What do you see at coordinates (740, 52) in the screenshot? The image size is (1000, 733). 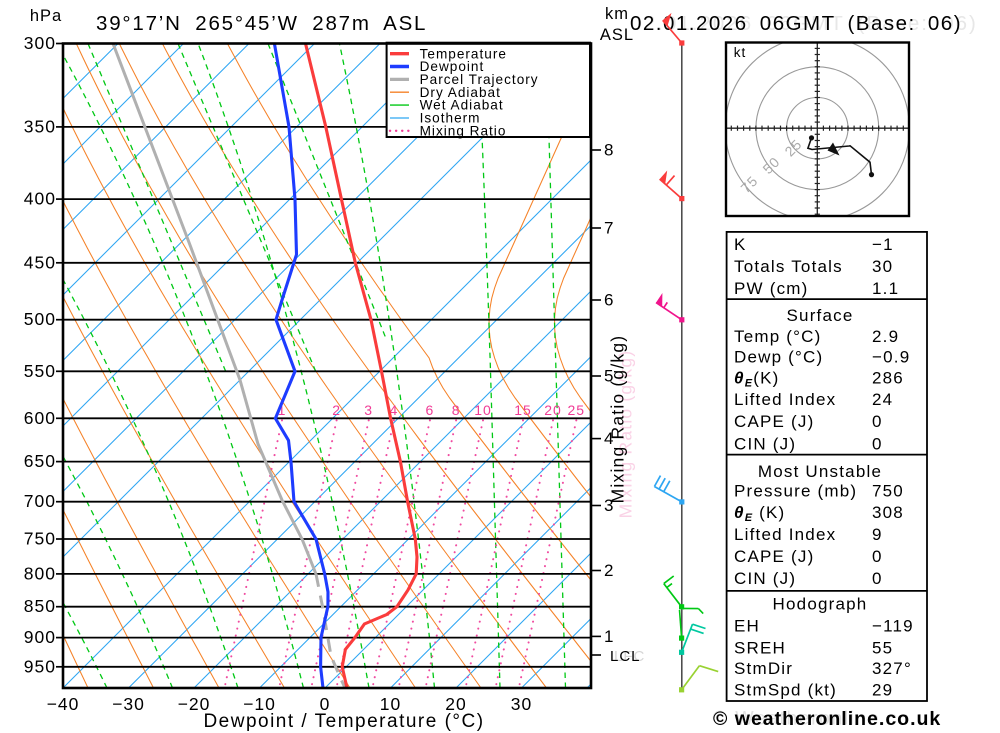 I see `svg-text: kt` at bounding box center [740, 52].